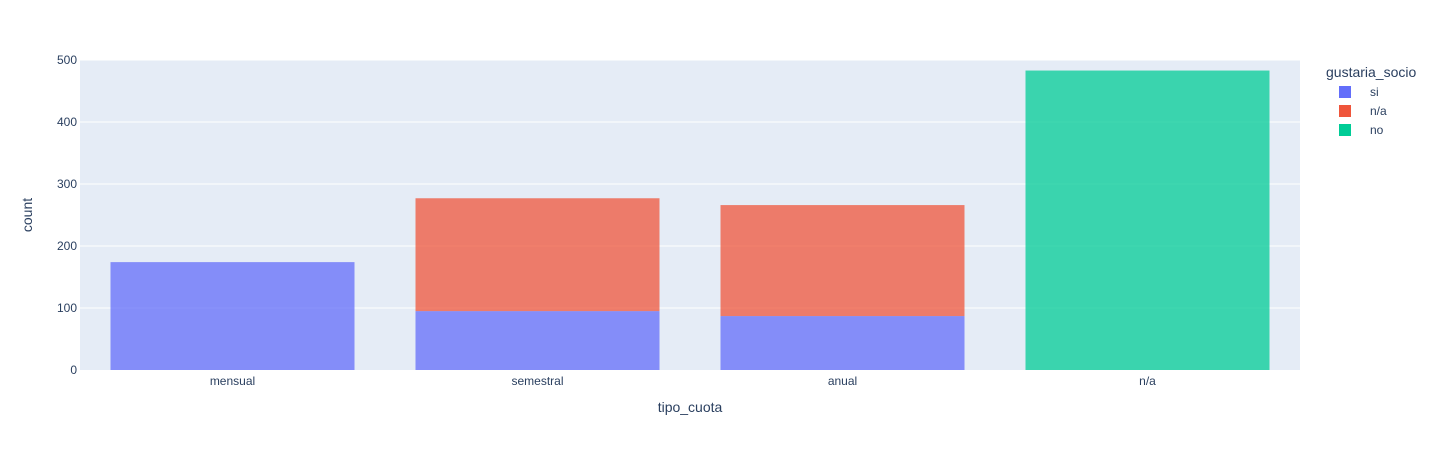 The image size is (1443, 455). What do you see at coordinates (232, 316) in the screenshot?
I see `bar-si-mensual` at bounding box center [232, 316].